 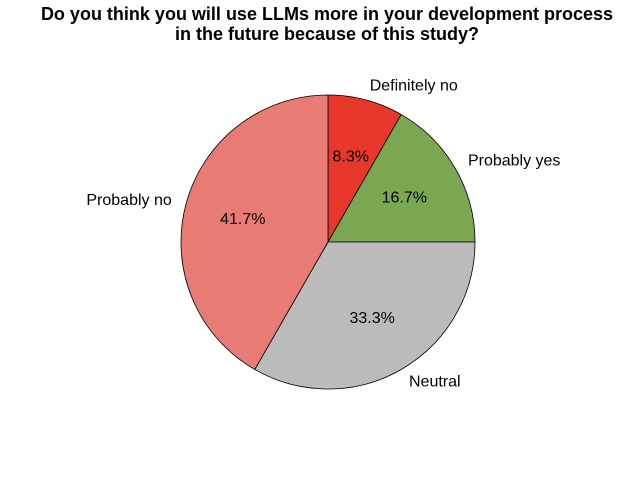 I want to click on pie-pct-label-probably-yes: 16.7%, so click(x=404, y=197).